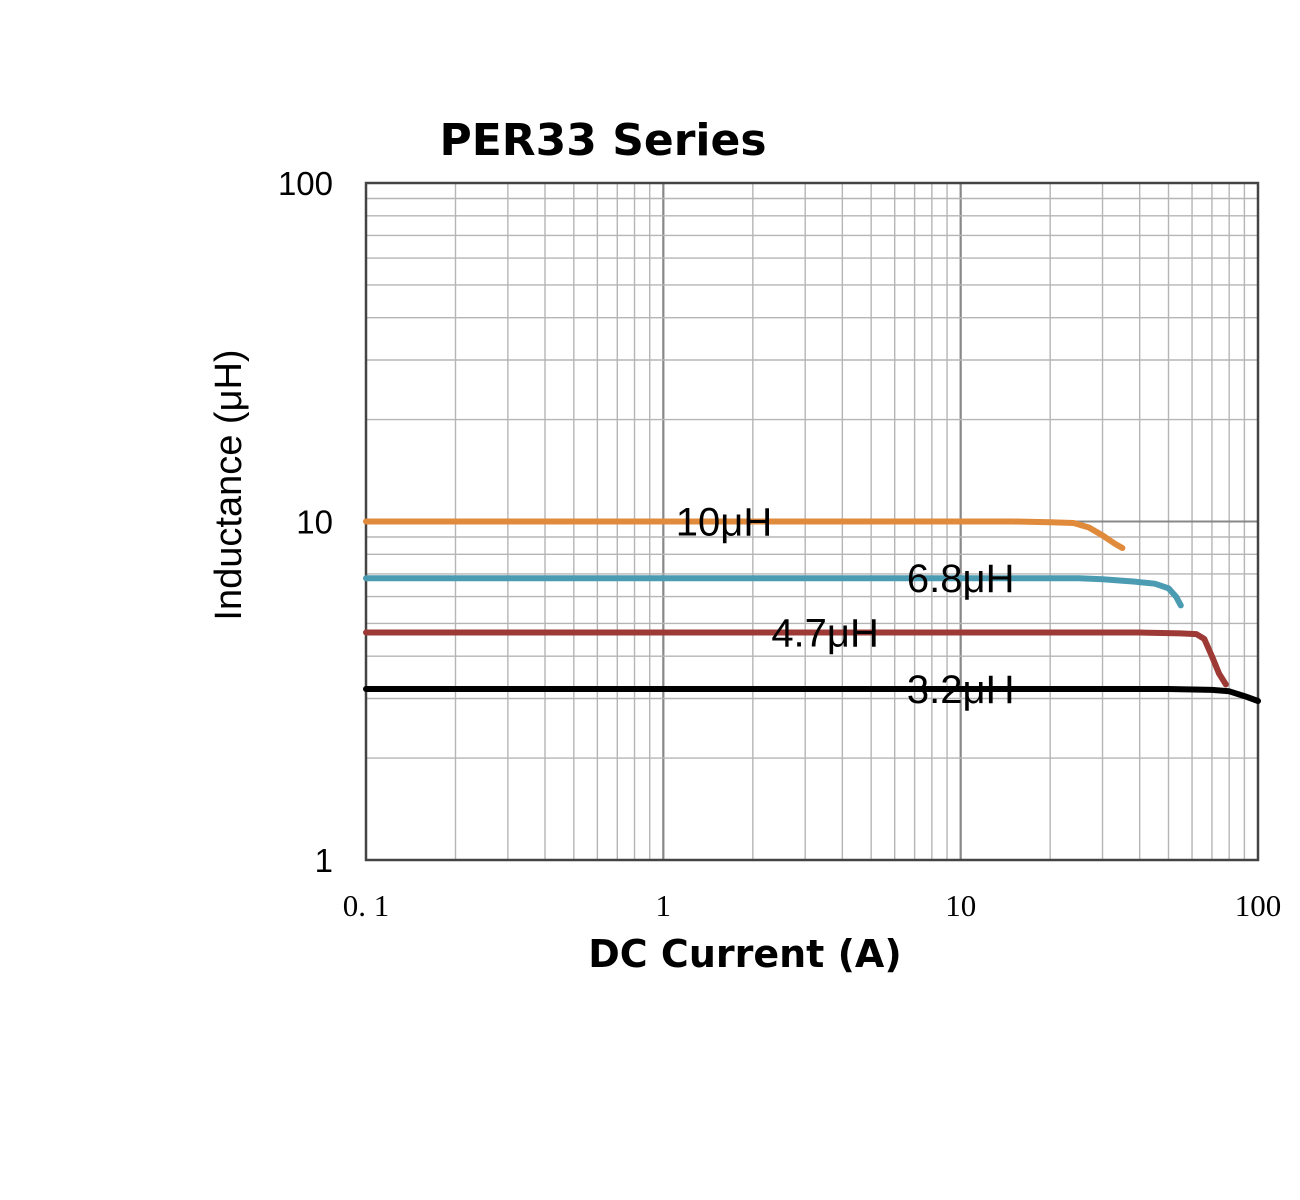 Image resolution: width=1300 pixels, height=1200 pixels. I want to click on series-label: 6.8μH, so click(961, 579).